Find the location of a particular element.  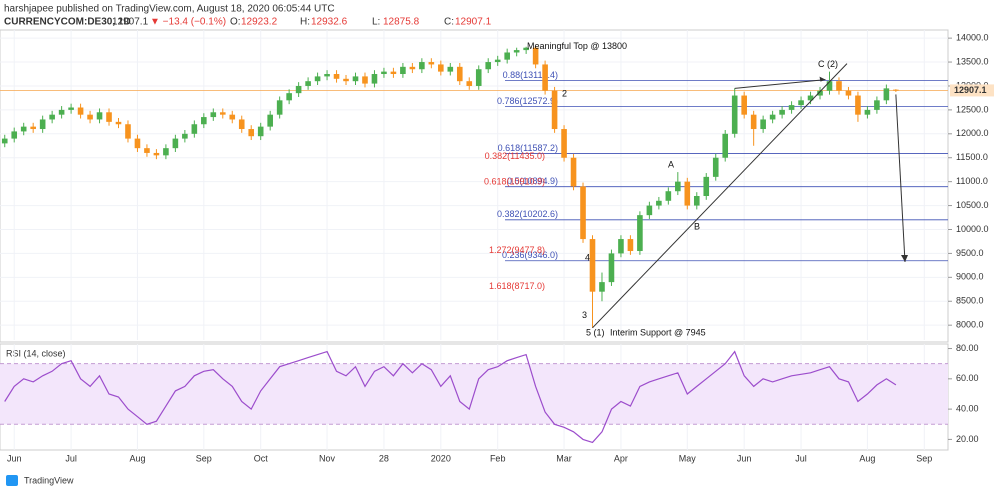

x-tick-label: 2020 is located at coordinates (441, 458).